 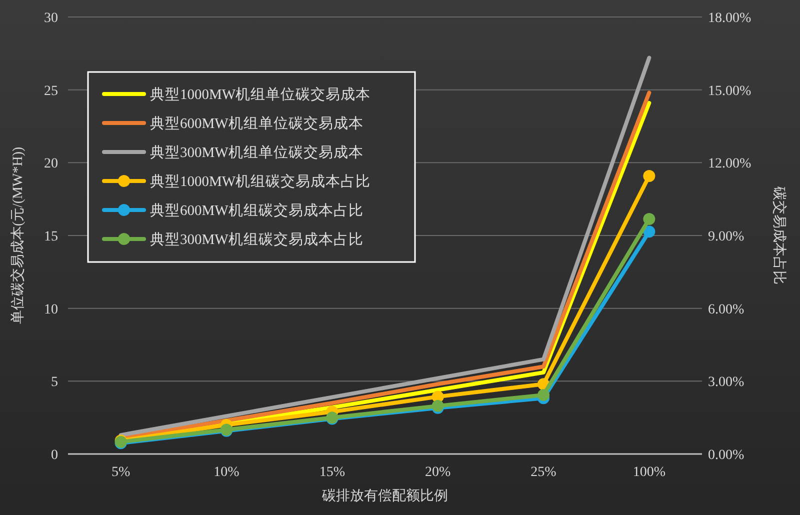 I want to click on x-axis-title: 碳排放有偿配额比例, so click(x=384, y=496).